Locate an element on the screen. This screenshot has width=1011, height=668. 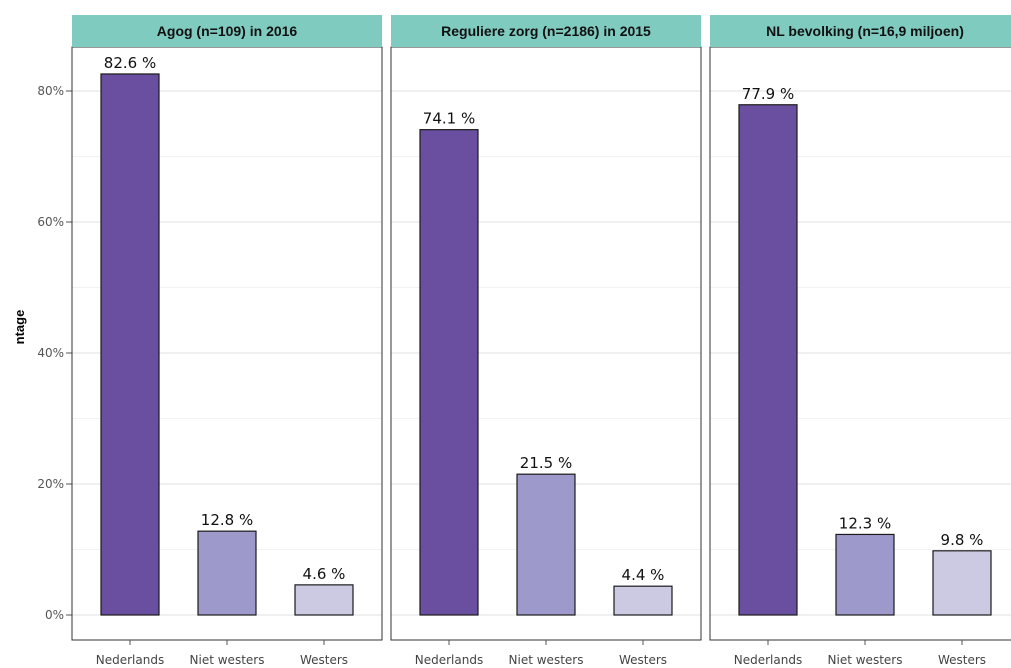
y-axis-ticks: 0% 20% 40% 60% 80% is located at coordinates (54, 353).